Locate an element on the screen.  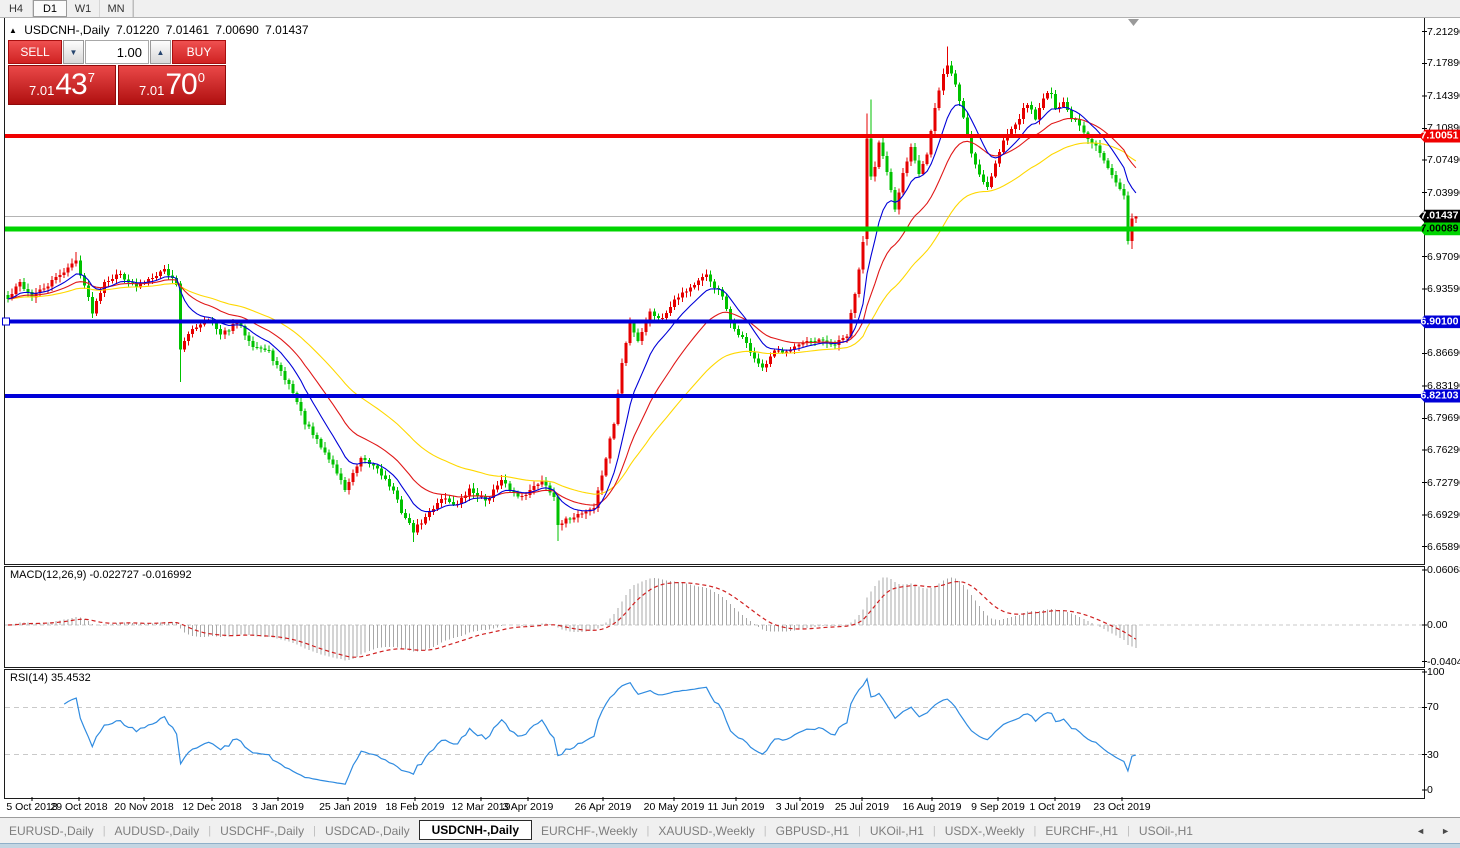
rsi-axis-label: 100 is located at coordinates (1436, 672).